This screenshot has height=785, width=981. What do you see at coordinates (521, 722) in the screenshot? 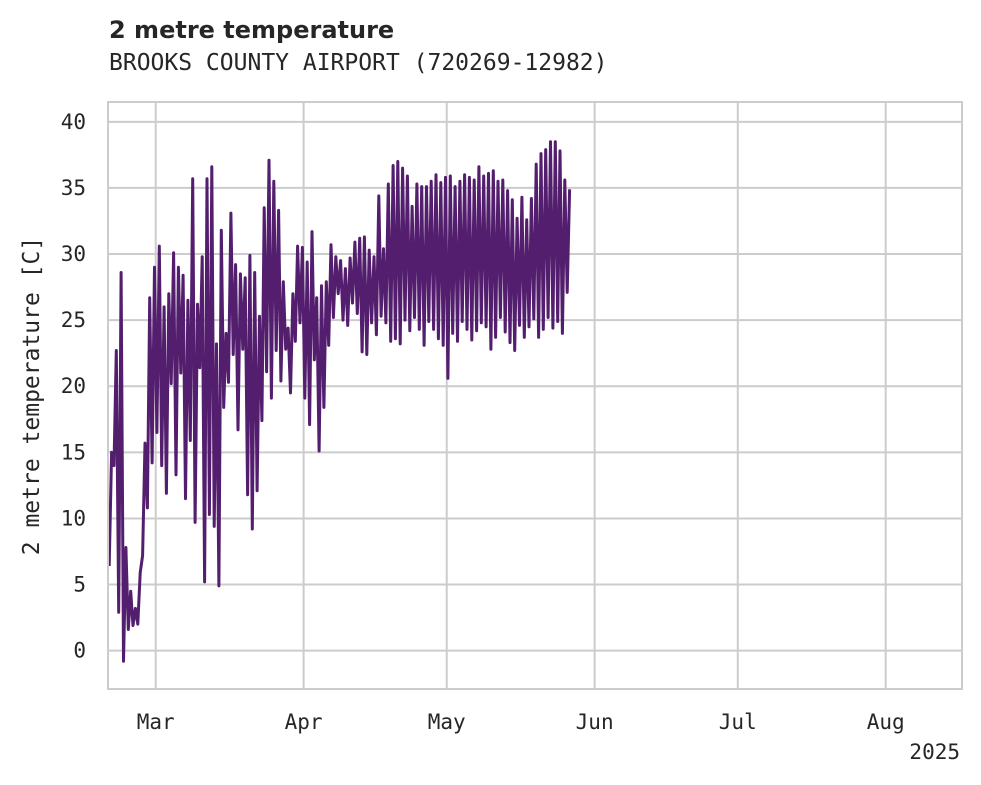
I see `x-ticks: Mar Apr May Jun Jul Aug` at bounding box center [521, 722].